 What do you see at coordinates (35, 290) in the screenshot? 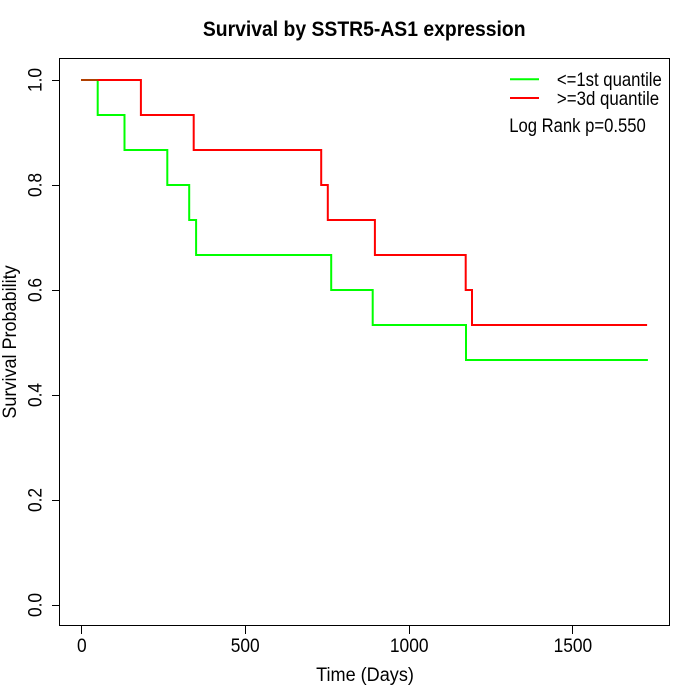
I see `svg-text: 0.6` at bounding box center [35, 290].